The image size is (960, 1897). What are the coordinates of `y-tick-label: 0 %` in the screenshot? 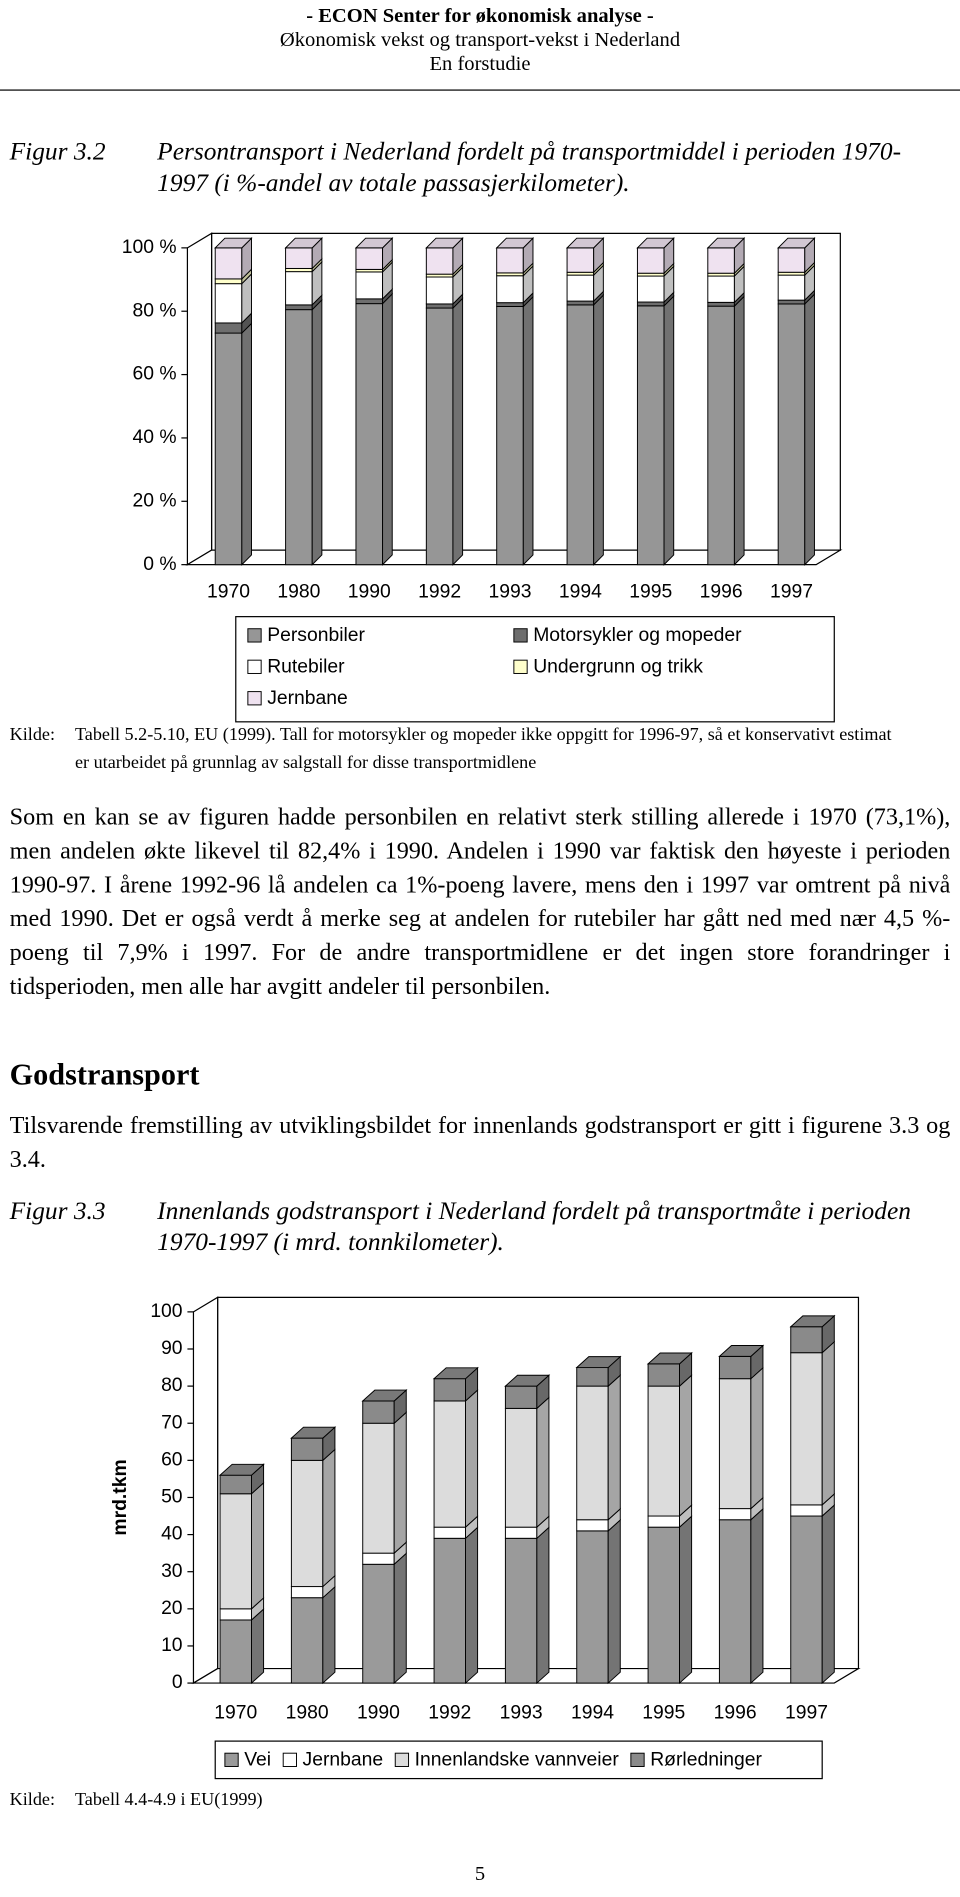 It's located at (159, 564).